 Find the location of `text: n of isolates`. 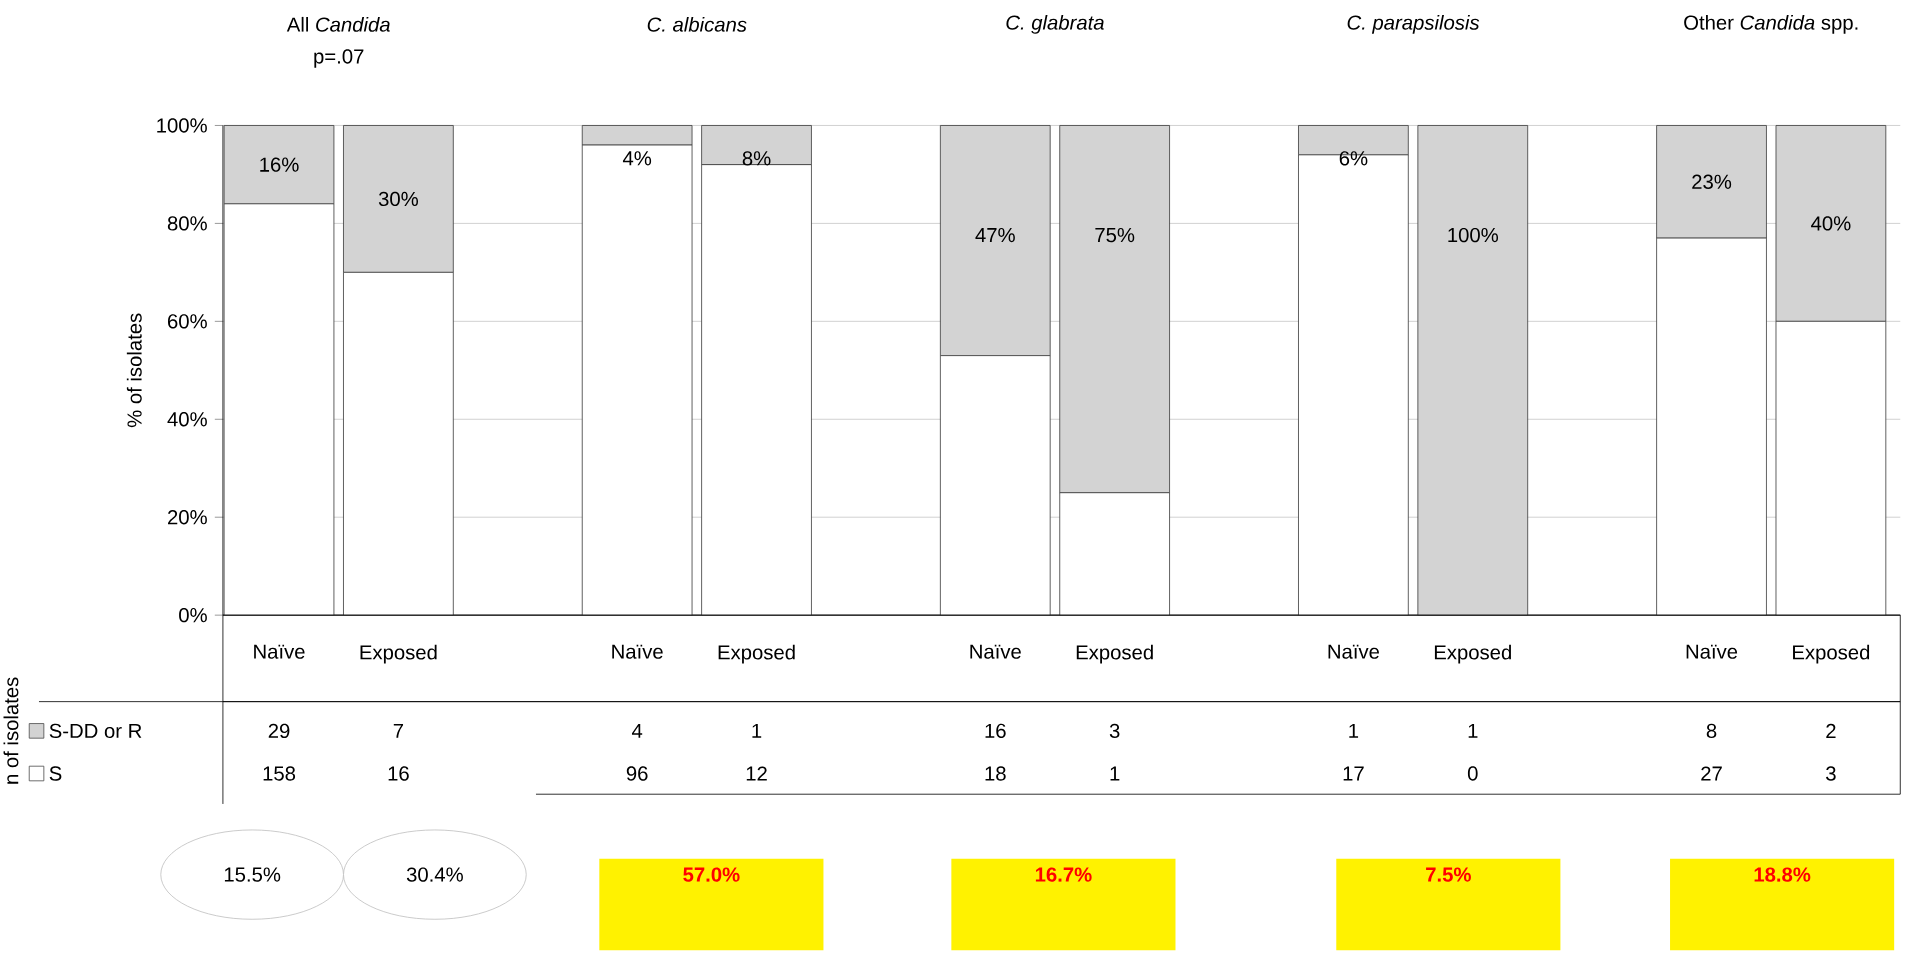

text: n of isolates is located at coordinates (11, 730).